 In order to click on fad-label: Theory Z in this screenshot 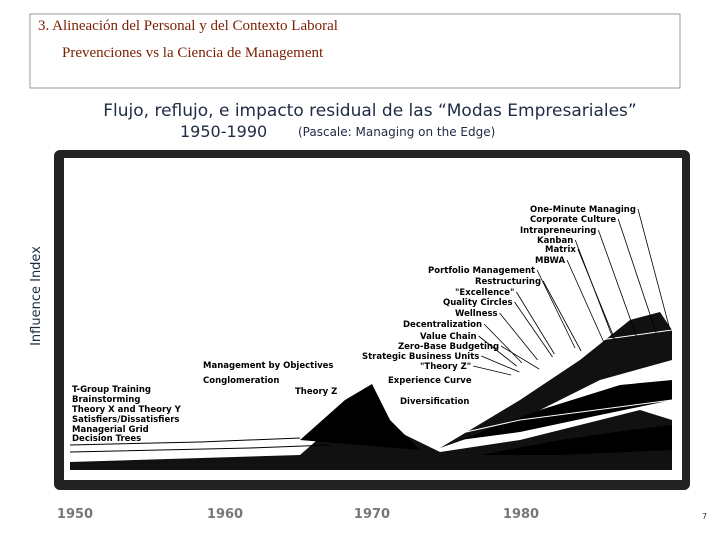, I will do `click(316, 392)`.